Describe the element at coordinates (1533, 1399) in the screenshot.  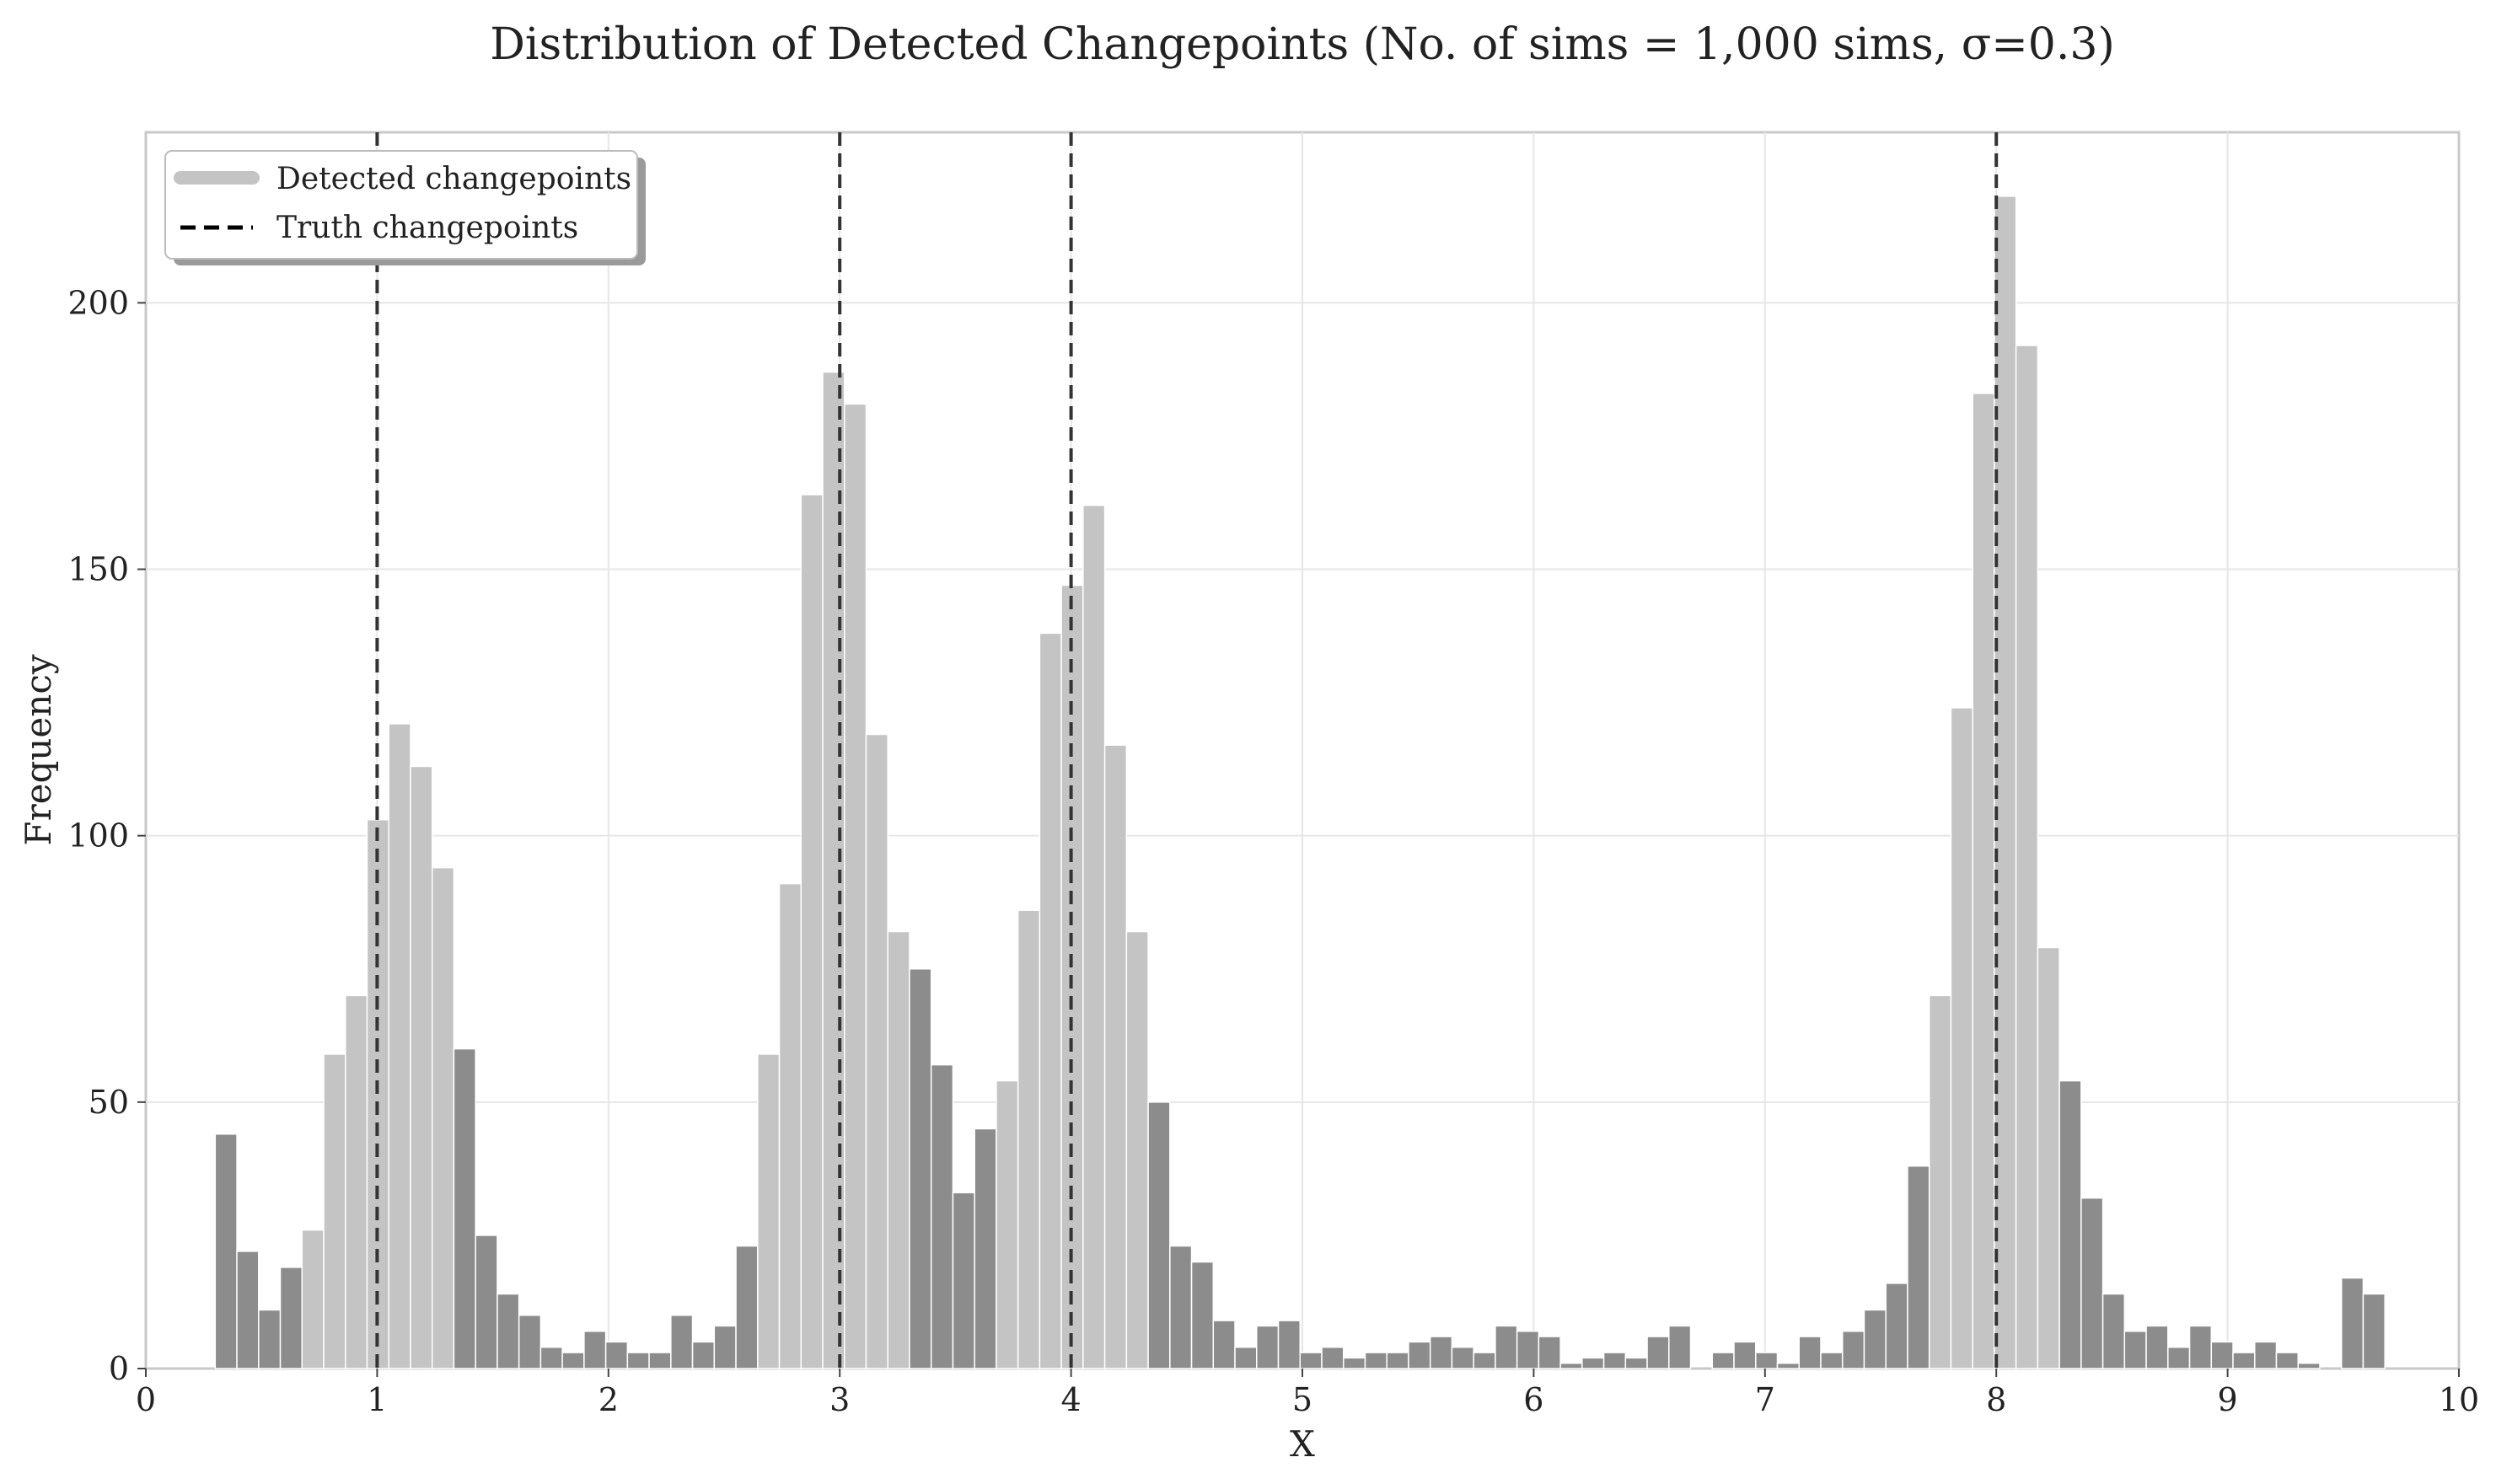
I see `x-tick-label: 6` at that location.